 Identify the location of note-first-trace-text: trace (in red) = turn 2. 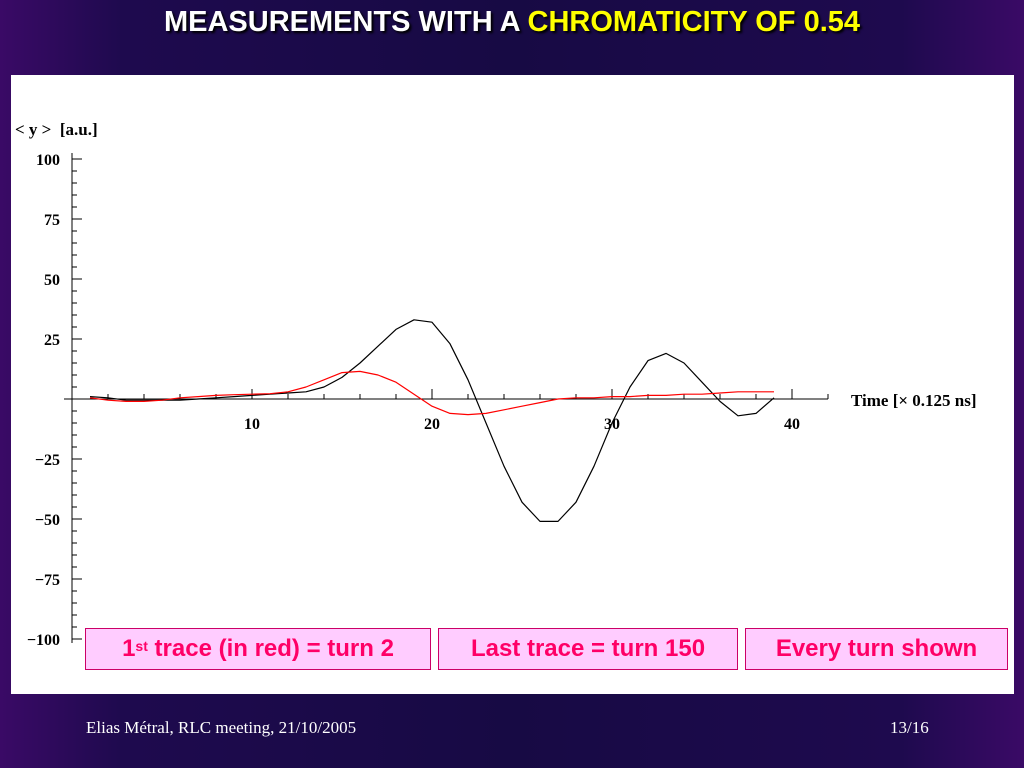
(270, 648).